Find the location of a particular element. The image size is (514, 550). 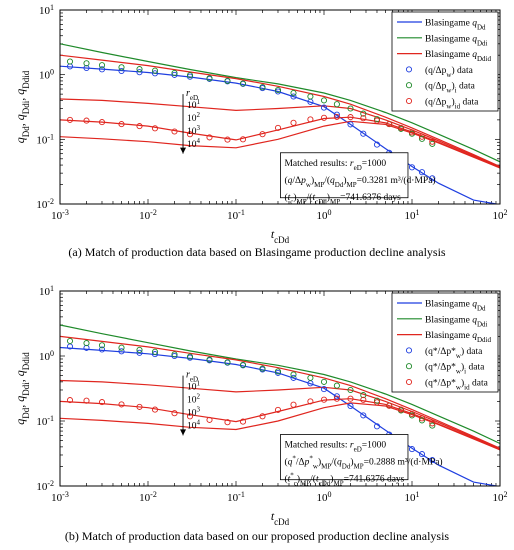

legend-label: (q*/Δp*w)id data is located at coordinates (457, 385).